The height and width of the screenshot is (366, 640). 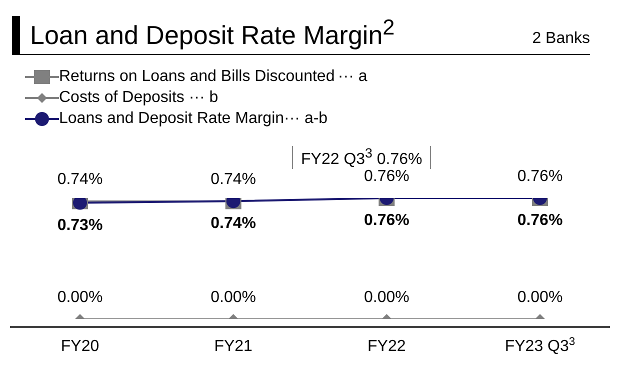 I want to click on legend-label: Costs of Deposits ··· b, so click(x=138, y=97).